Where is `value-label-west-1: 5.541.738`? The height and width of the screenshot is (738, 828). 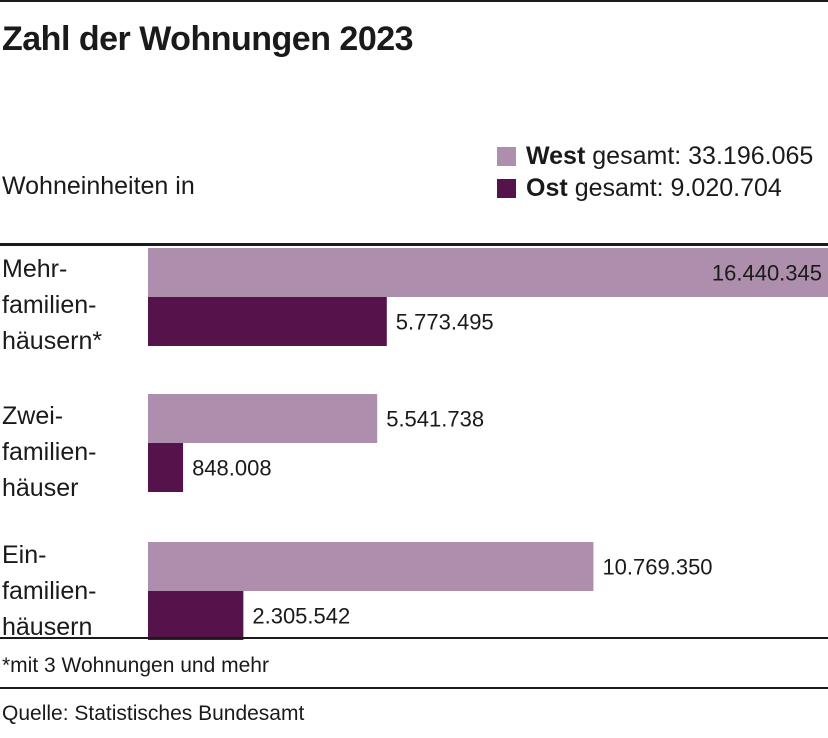 value-label-west-1: 5.541.738 is located at coordinates (435, 419).